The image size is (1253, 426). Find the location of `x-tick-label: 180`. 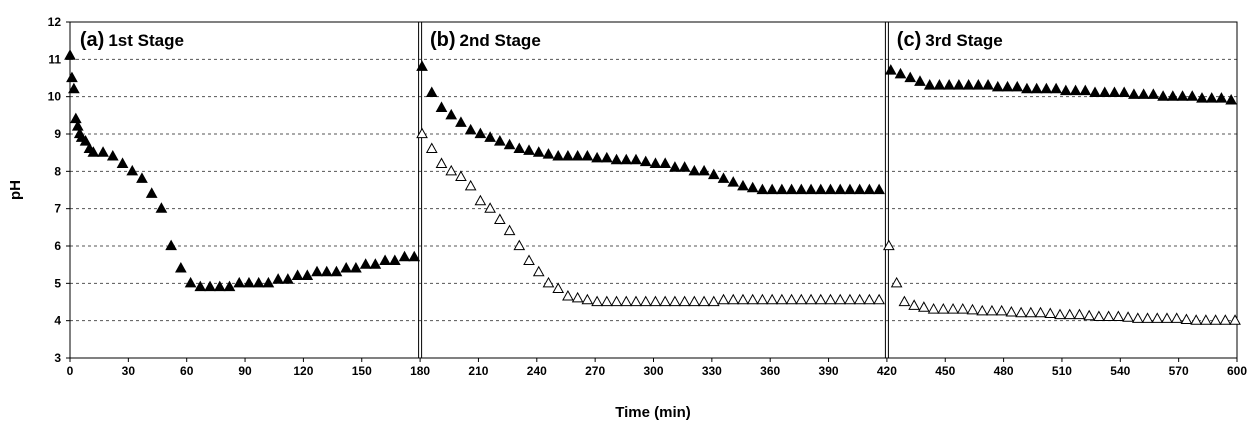

x-tick-label: 180 is located at coordinates (420, 371).